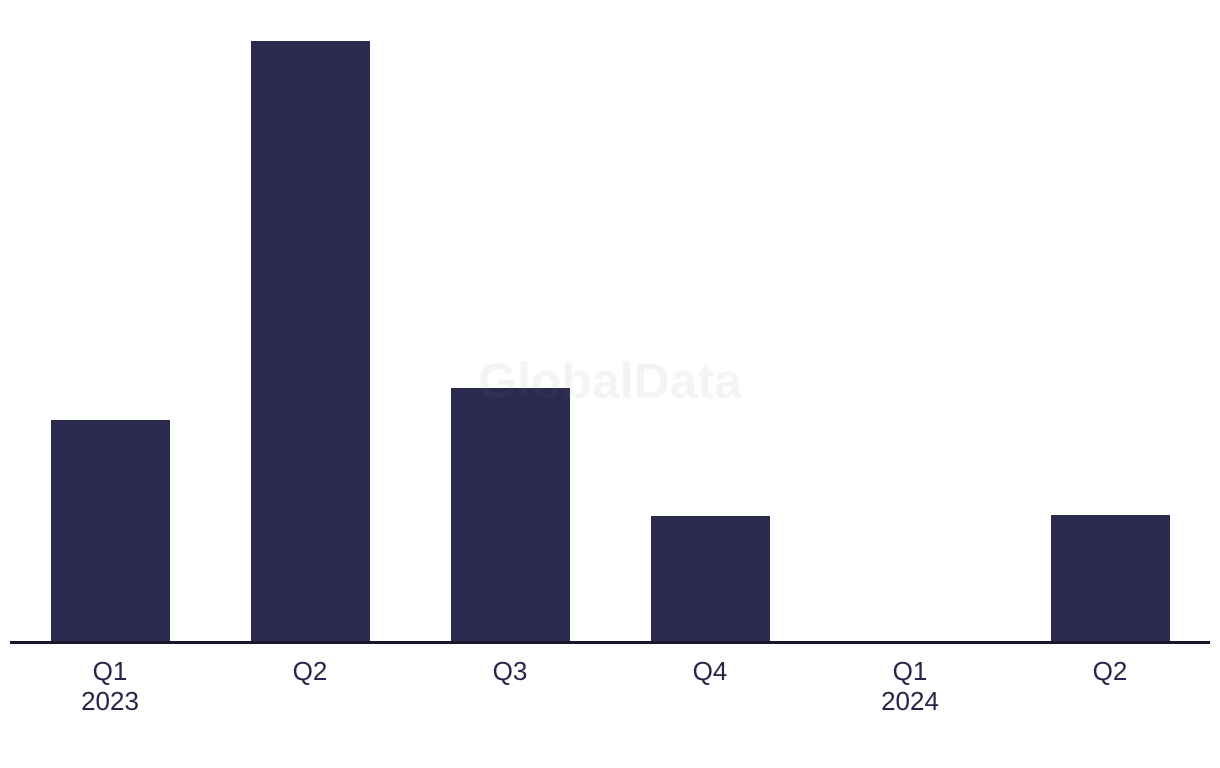  Describe the element at coordinates (710, 671) in the screenshot. I see `quarter-label: Q4` at that location.